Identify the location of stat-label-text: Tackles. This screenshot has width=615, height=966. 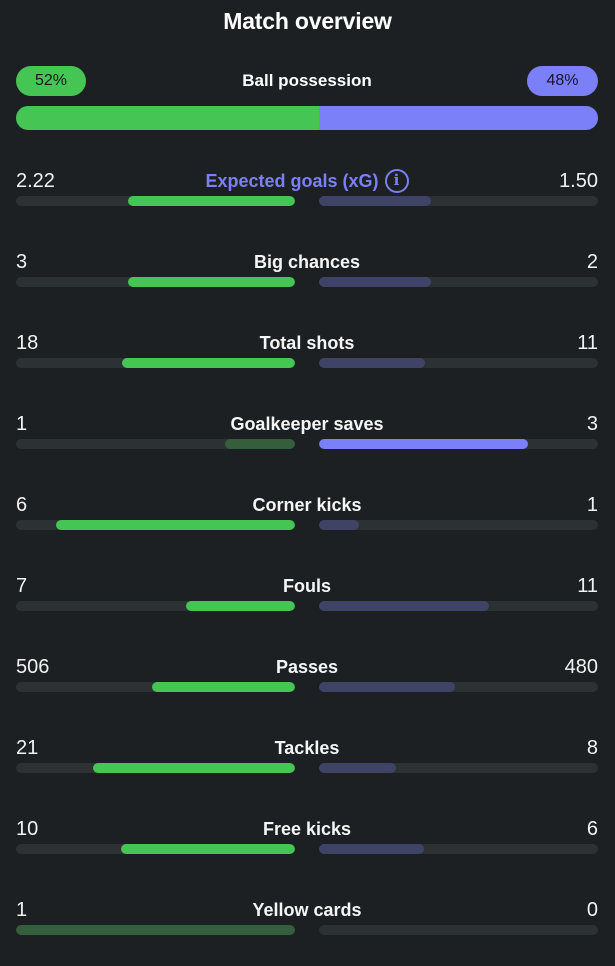
(307, 748).